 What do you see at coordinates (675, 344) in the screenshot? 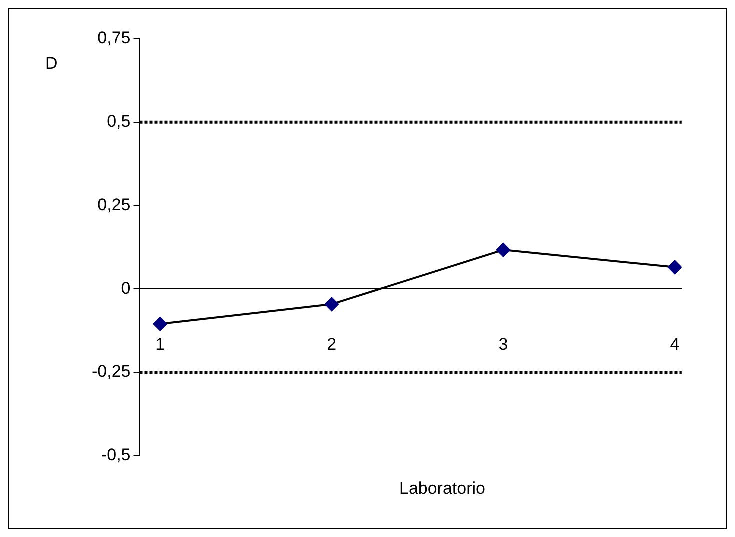
I see `x-tick-label: 4` at bounding box center [675, 344].